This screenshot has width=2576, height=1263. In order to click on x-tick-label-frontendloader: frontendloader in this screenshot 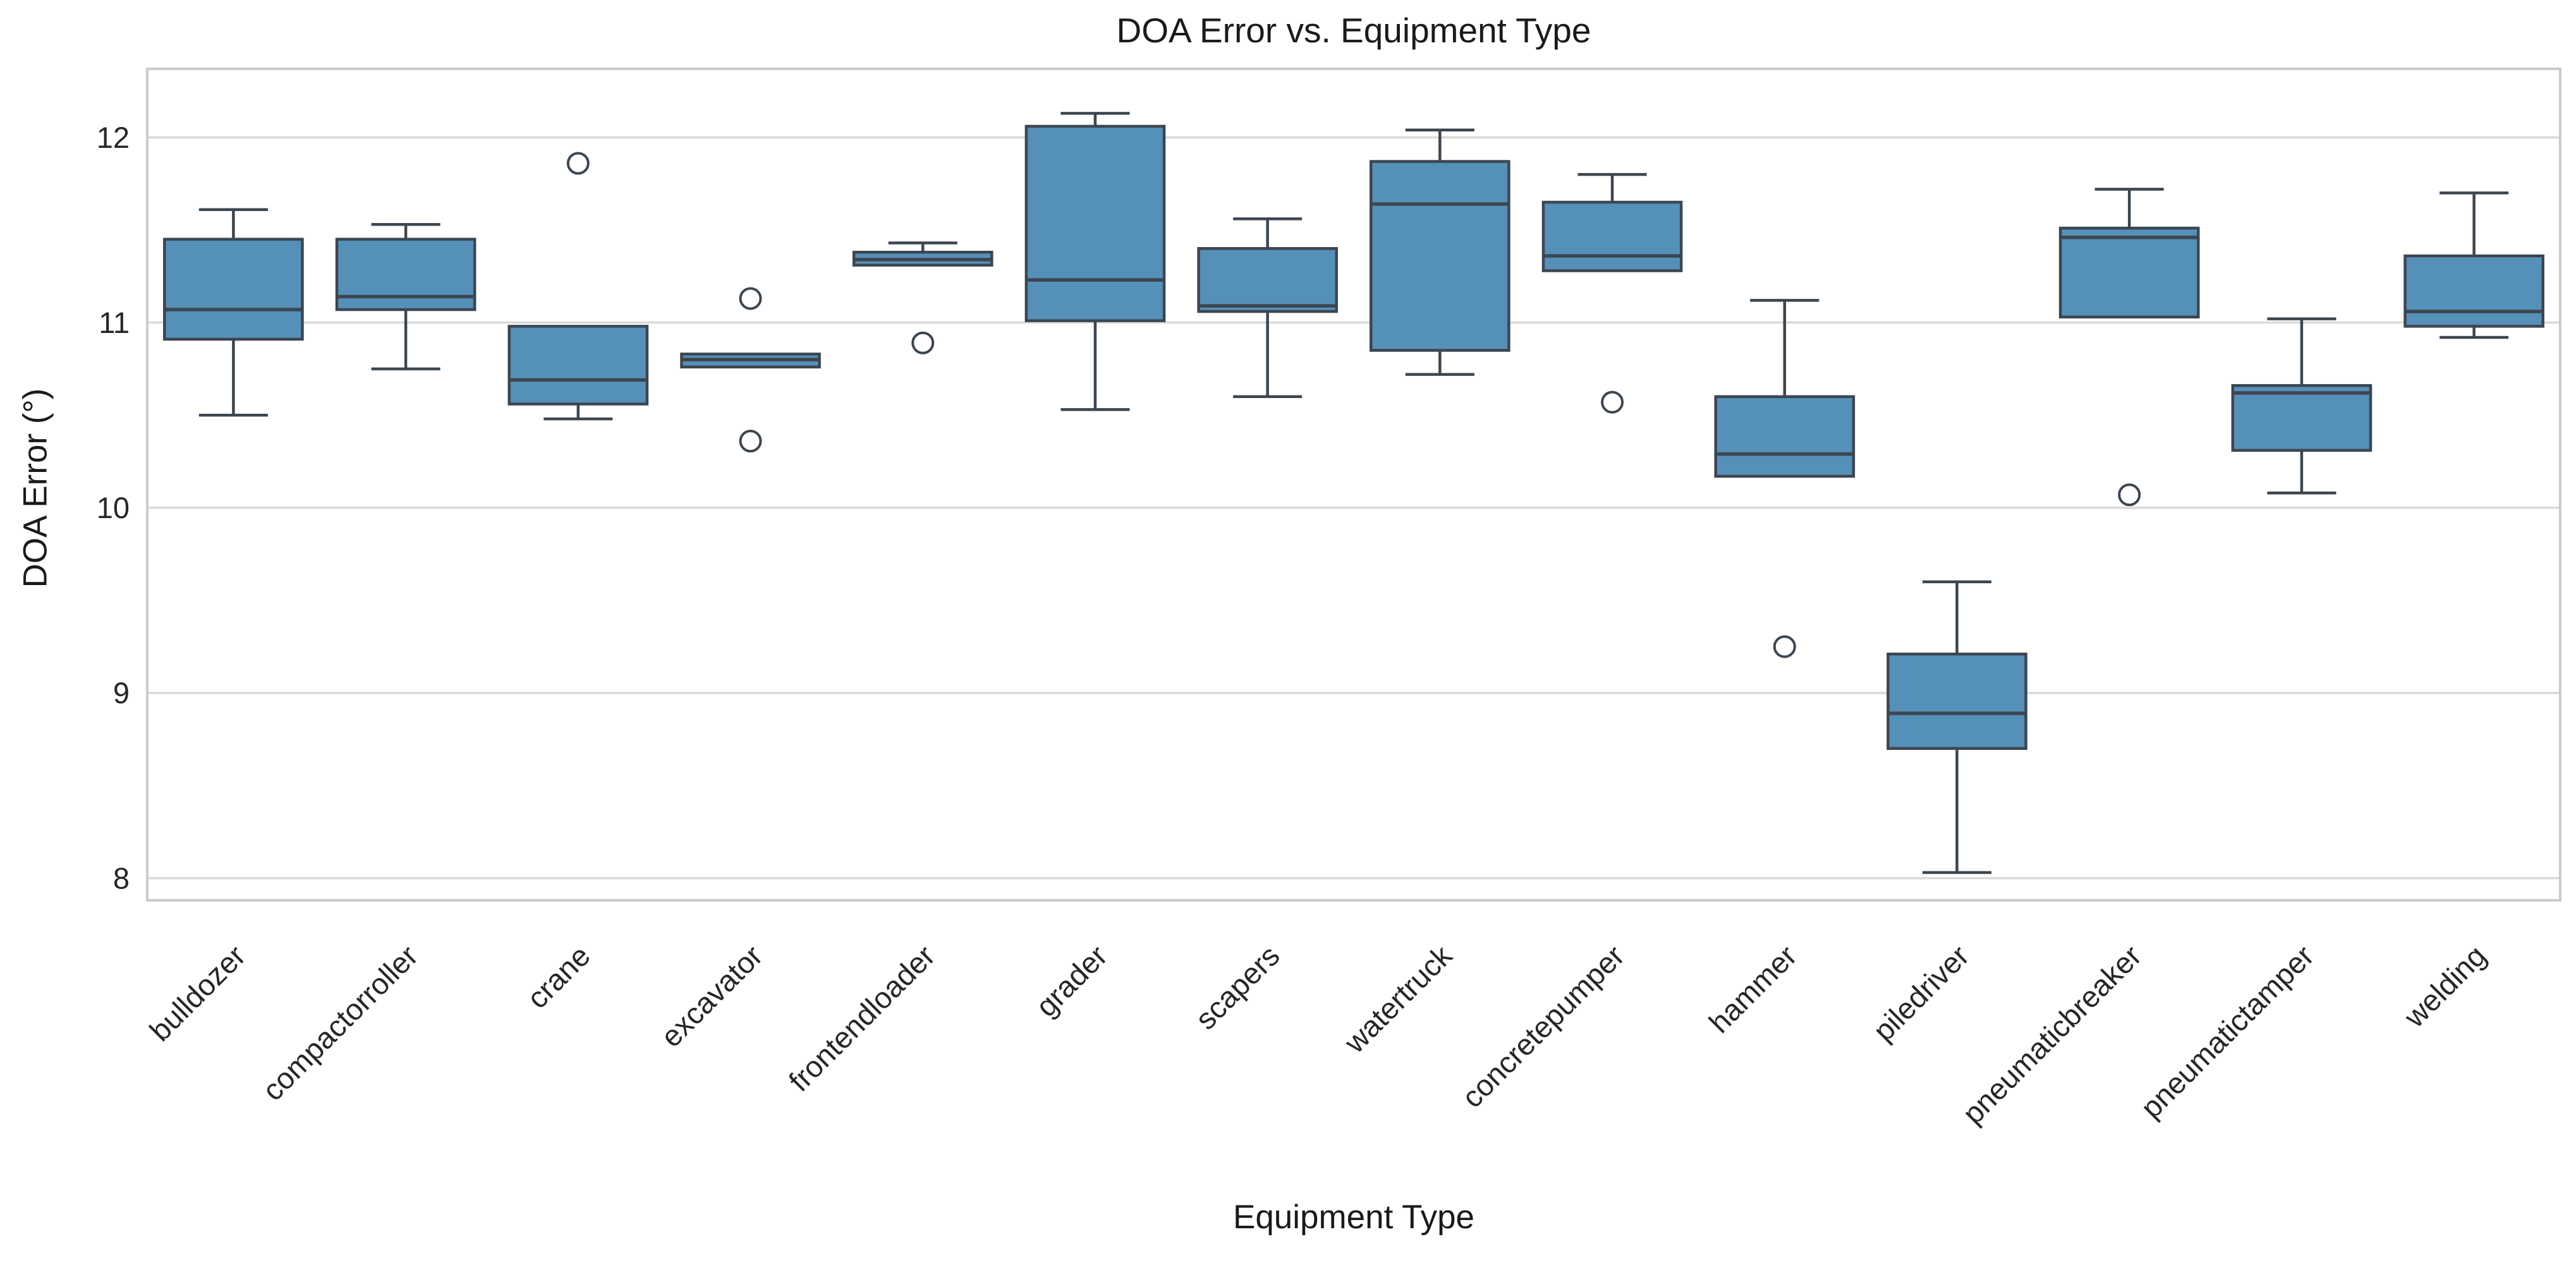, I will do `click(862, 1019)`.